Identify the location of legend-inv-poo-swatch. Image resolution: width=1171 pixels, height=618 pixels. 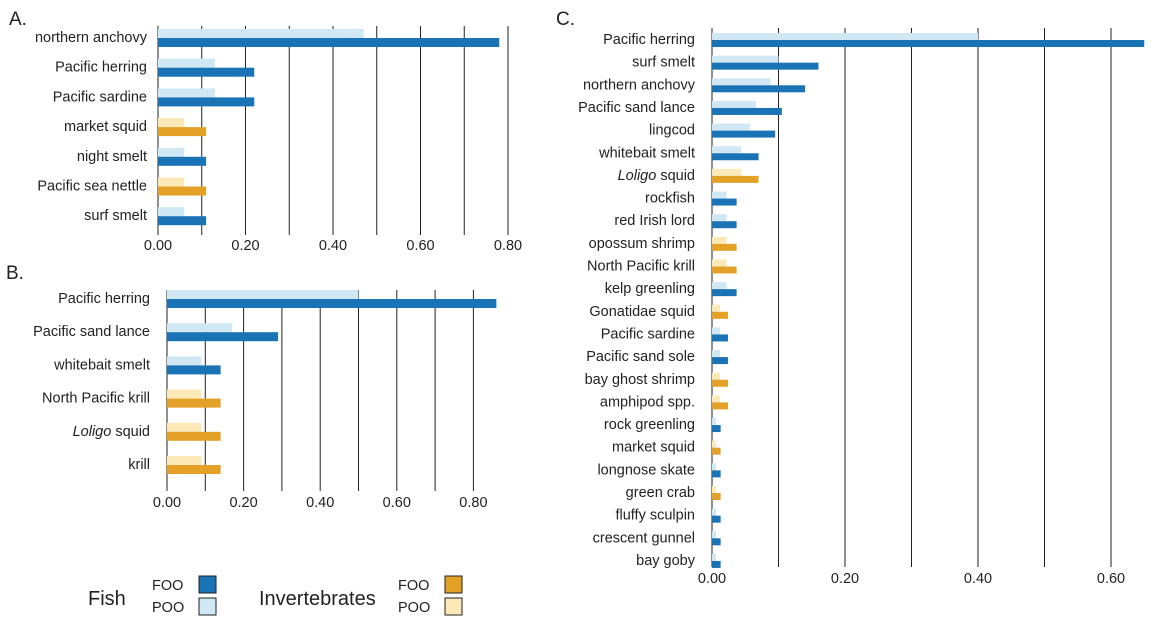
(453, 606).